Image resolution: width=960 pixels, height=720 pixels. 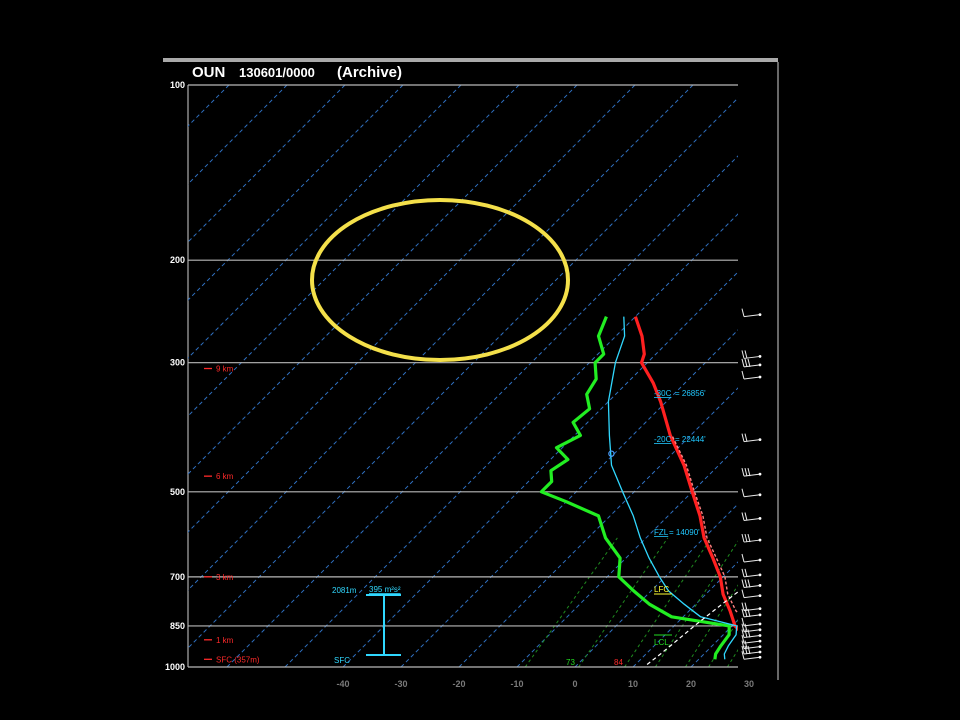 What do you see at coordinates (440, 280) in the screenshot?
I see `highlight-ellipse` at bounding box center [440, 280].